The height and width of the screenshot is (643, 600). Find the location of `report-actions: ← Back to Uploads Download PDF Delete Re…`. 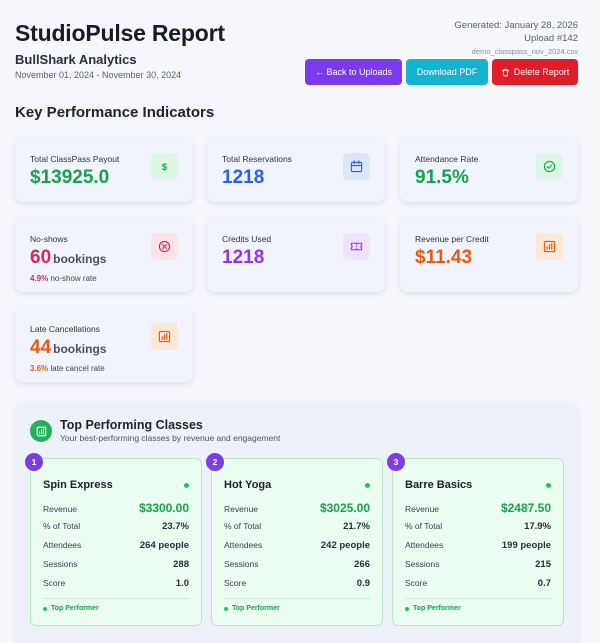

report-actions: ← Back to Uploads Download PDF Delete Re… is located at coordinates (441, 72).